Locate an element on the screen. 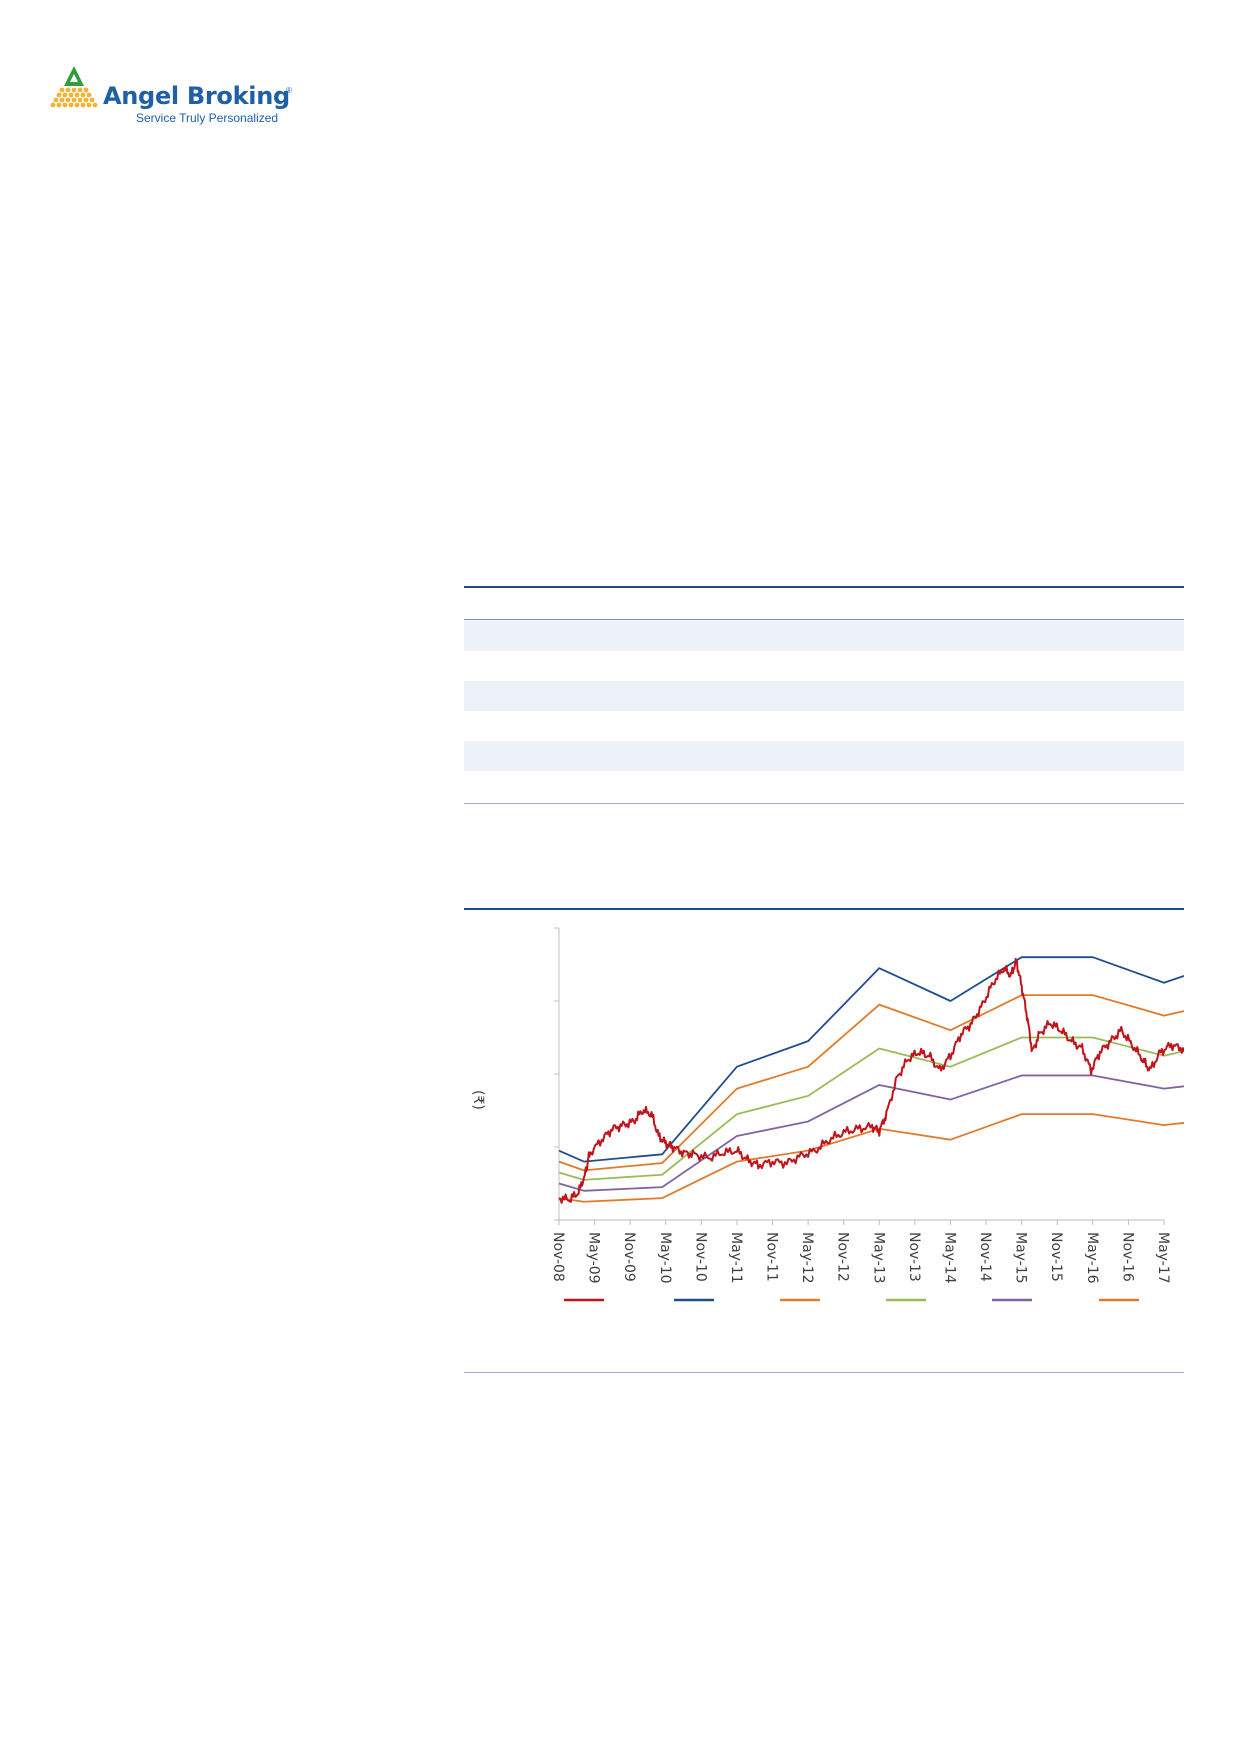 This screenshot has width=1240, height=1754. x-tick-label: Nov-15 is located at coordinates (1056, 1257).